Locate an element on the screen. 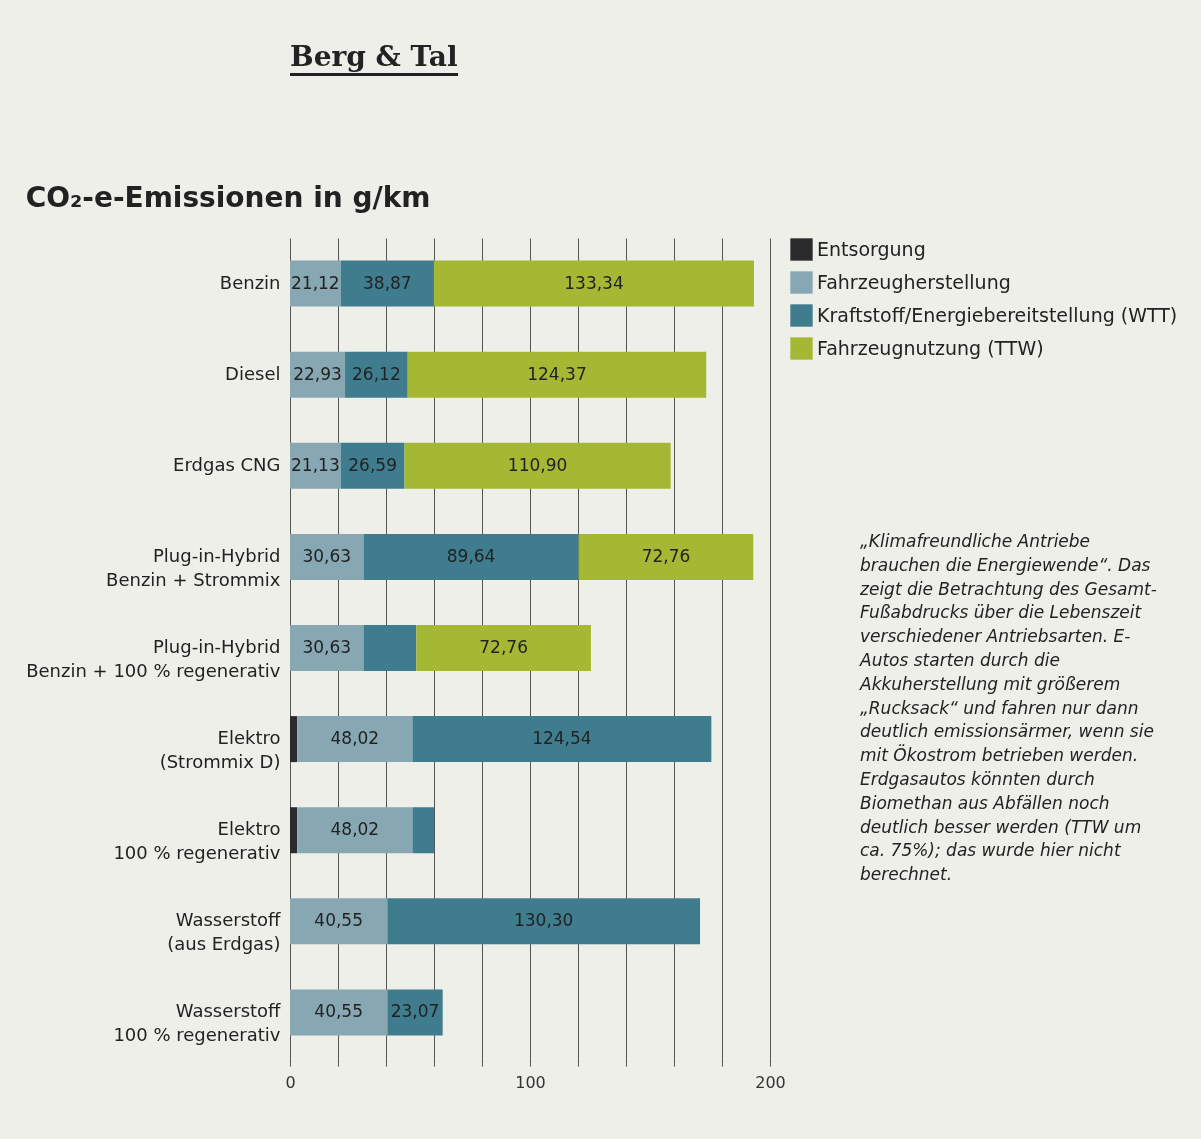  legend-label: Kraftstoff/Energiebereitstellung (WTT) is located at coordinates (997, 314).